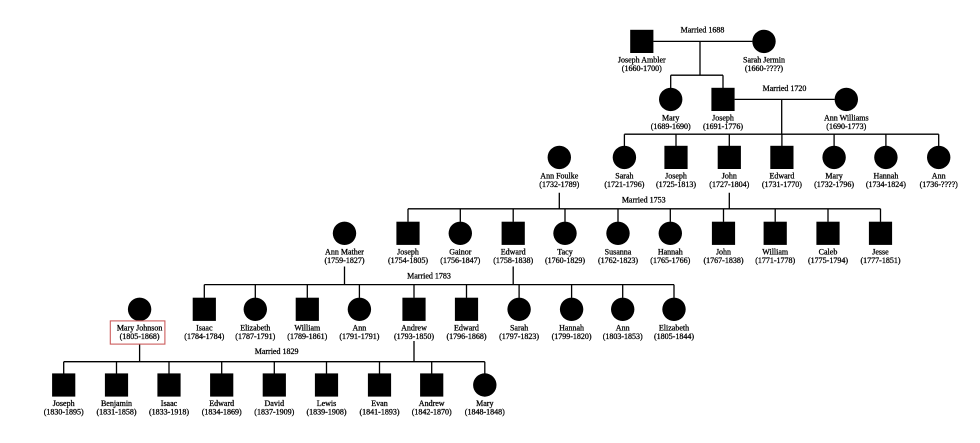  I want to click on svg-text: (1848-1848), so click(485, 412).